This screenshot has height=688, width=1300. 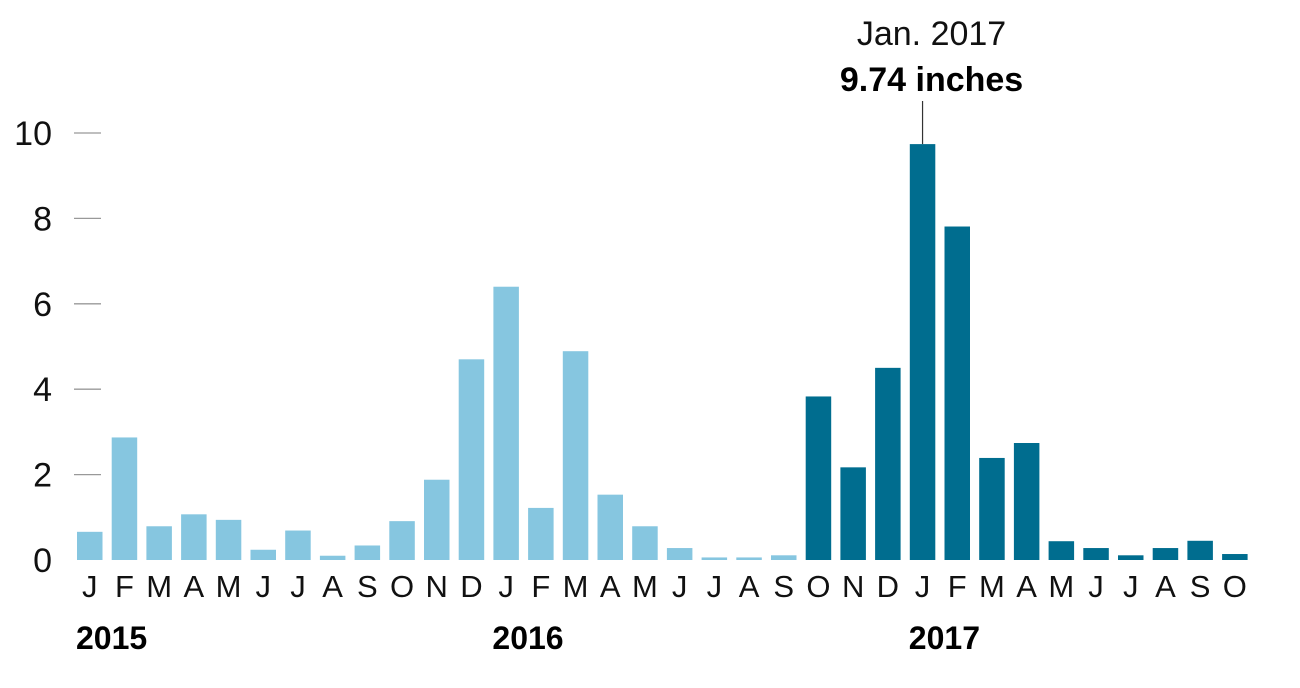 I want to click on year-labels: 2015 2016 2017, so click(x=528, y=638).